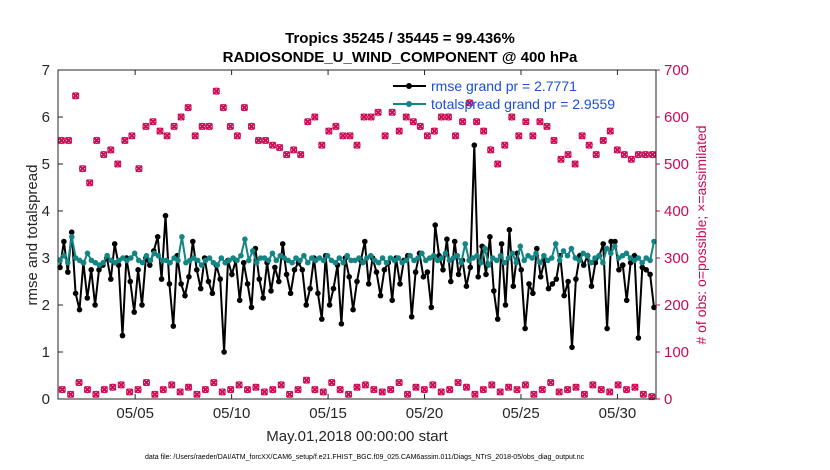  Describe the element at coordinates (618, 413) in the screenshot. I see `x-tick-label: 05/30` at that location.